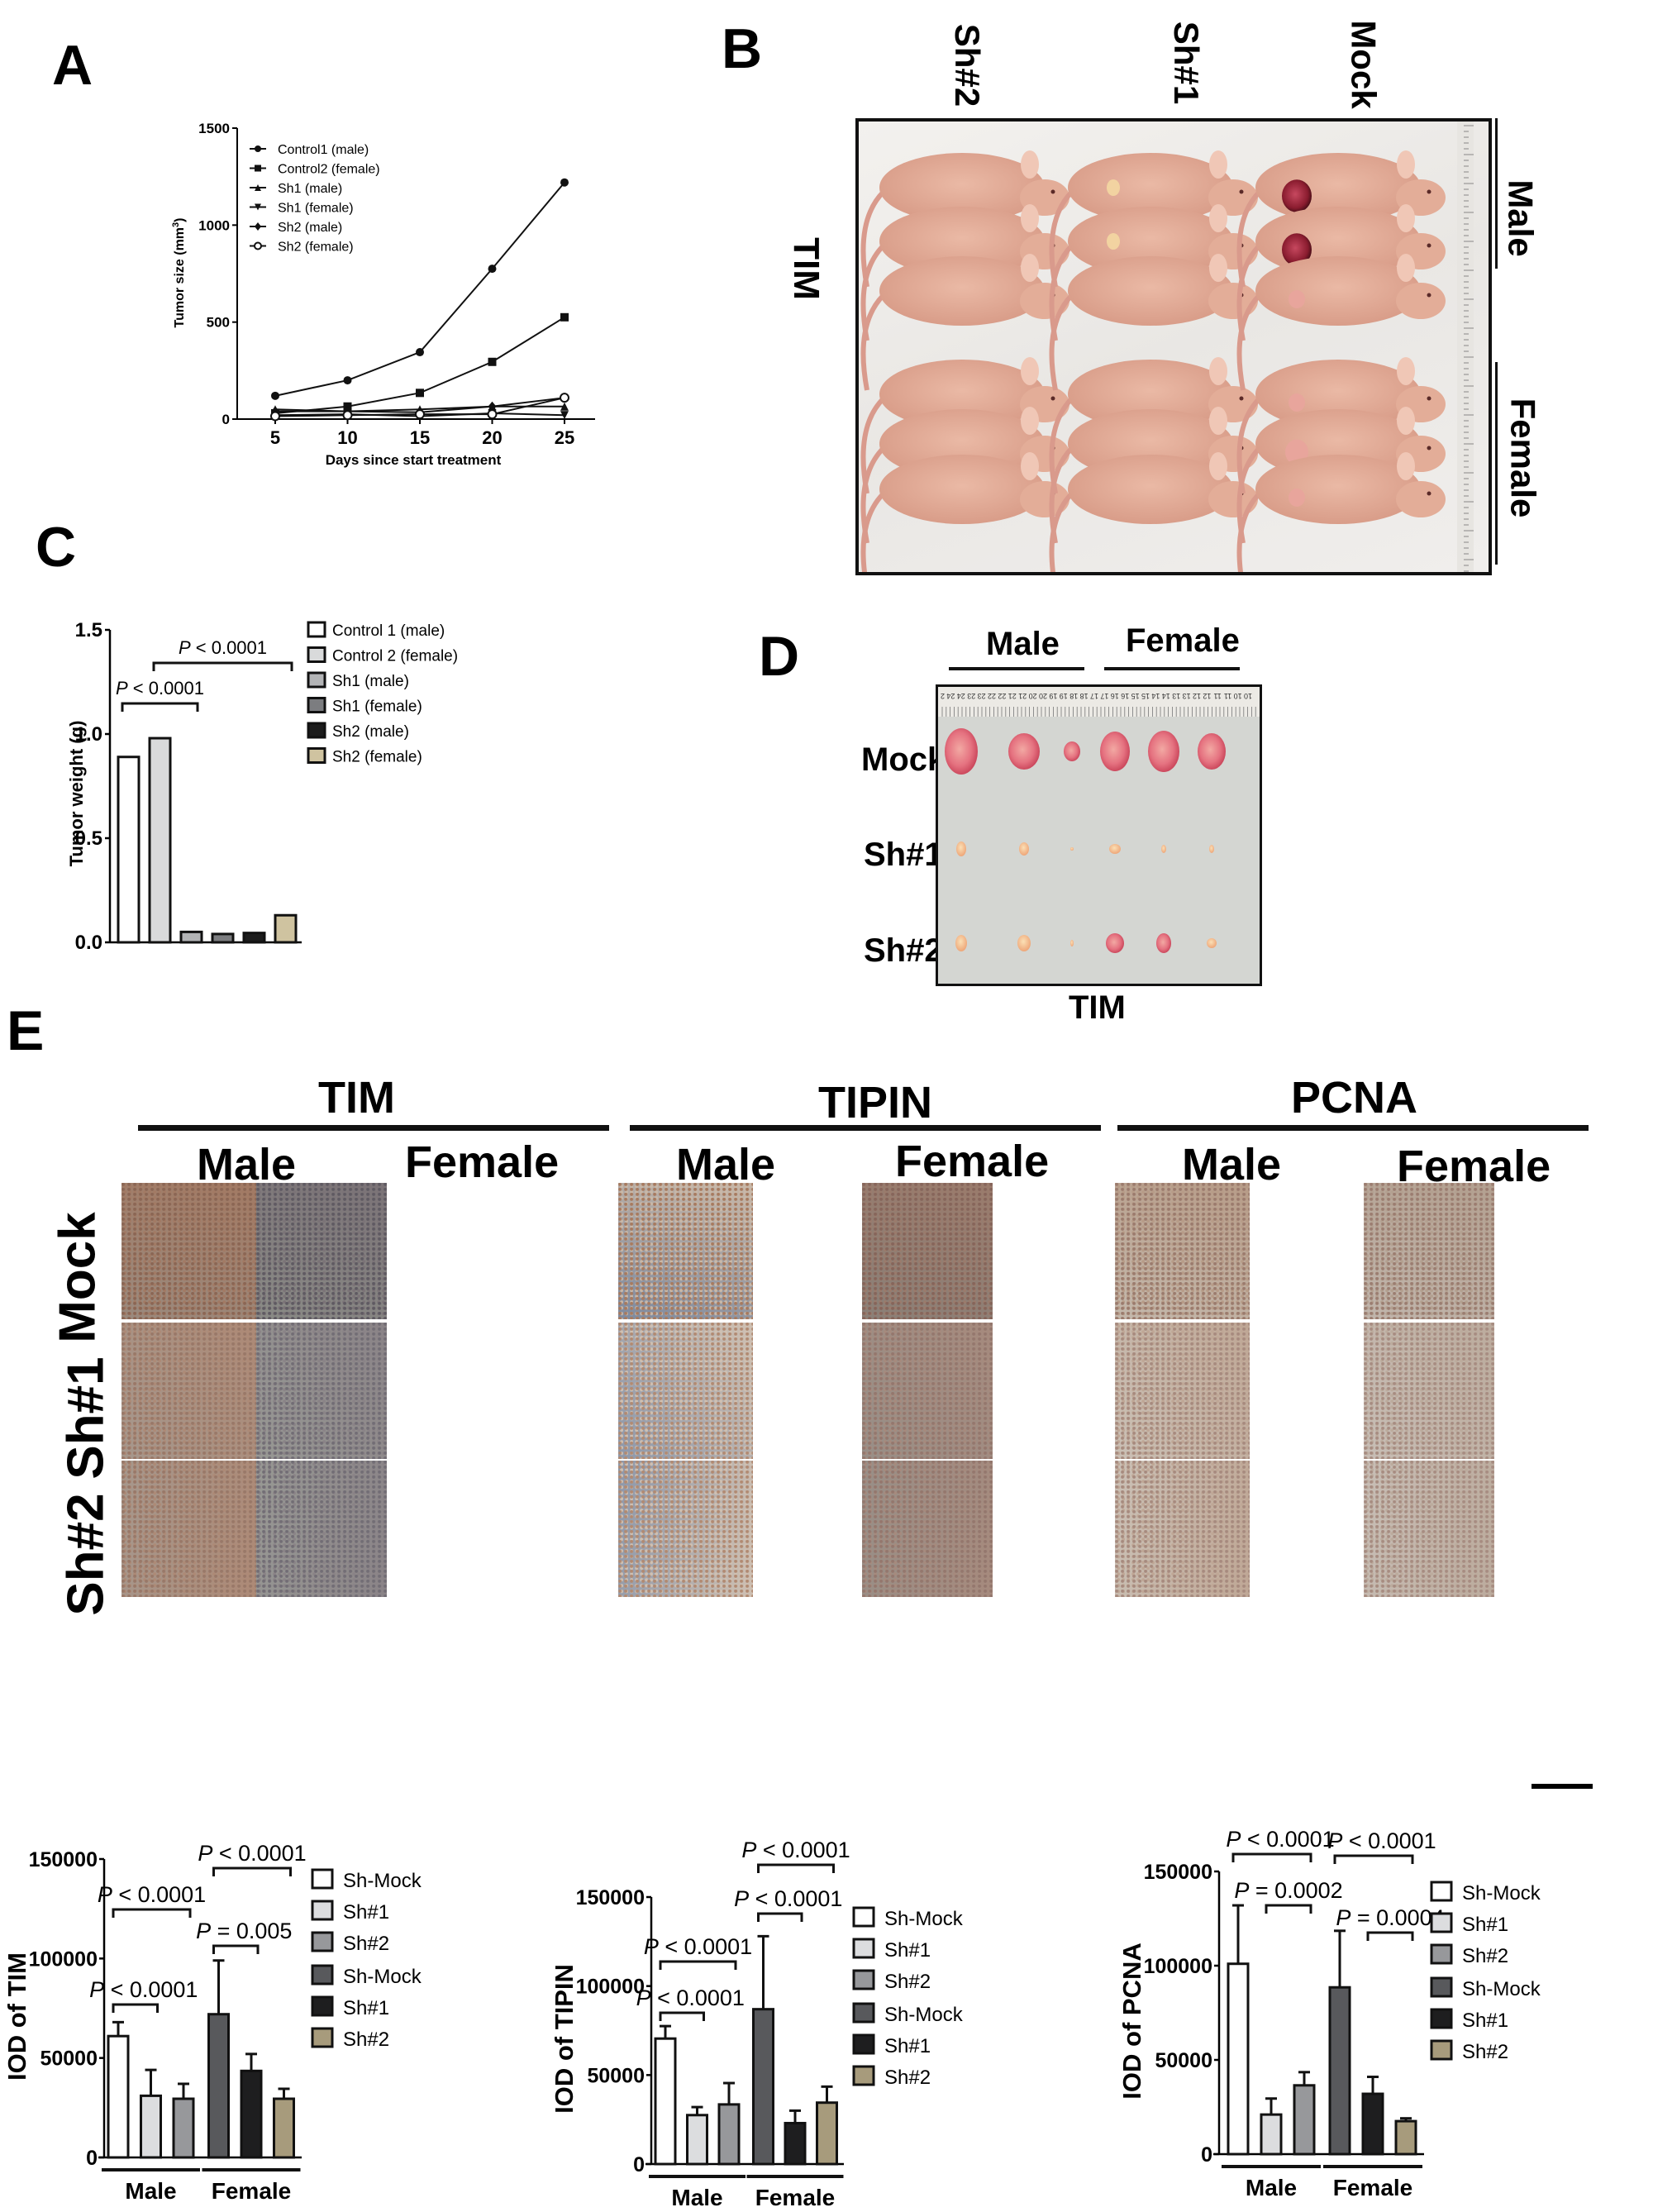 This screenshot has width=1653, height=2212. I want to click on iod-p-value: P = 0.0004, so click(1390, 1917).